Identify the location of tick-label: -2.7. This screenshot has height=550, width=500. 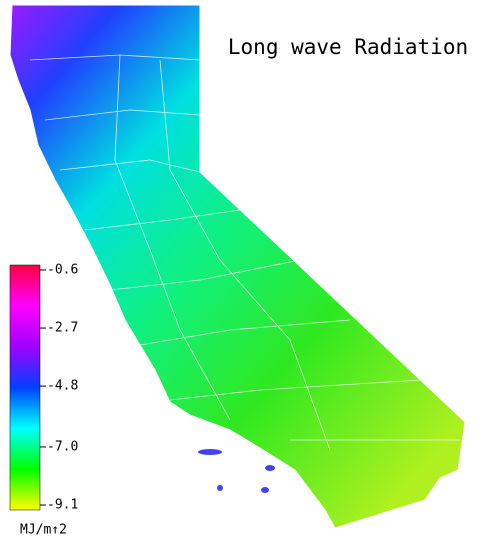
(62, 328).